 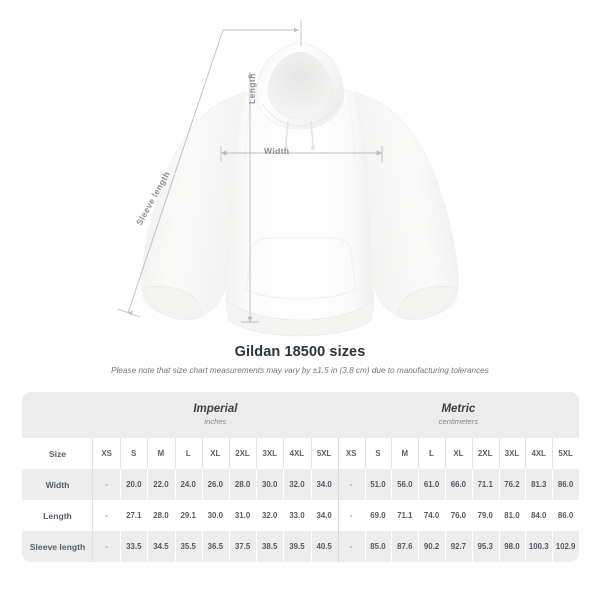 I want to click on unit-header-row: Imperial inches Metric centimeters, so click(x=300, y=415).